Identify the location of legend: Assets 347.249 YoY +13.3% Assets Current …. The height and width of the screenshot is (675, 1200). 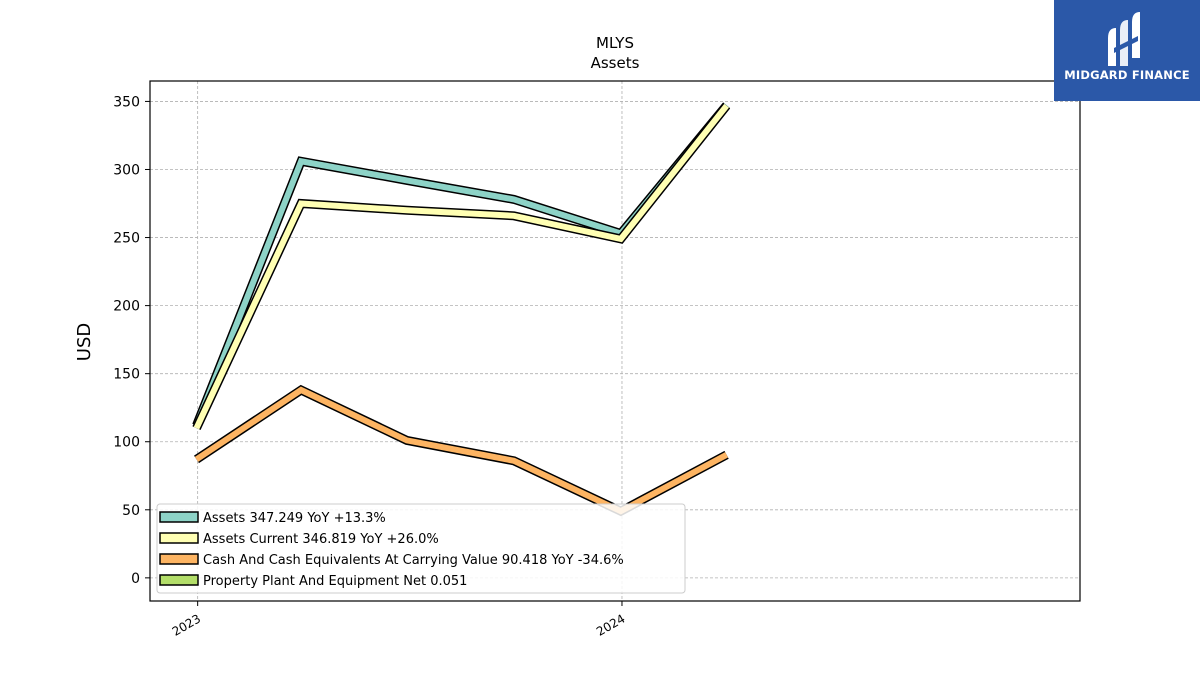
(421, 548).